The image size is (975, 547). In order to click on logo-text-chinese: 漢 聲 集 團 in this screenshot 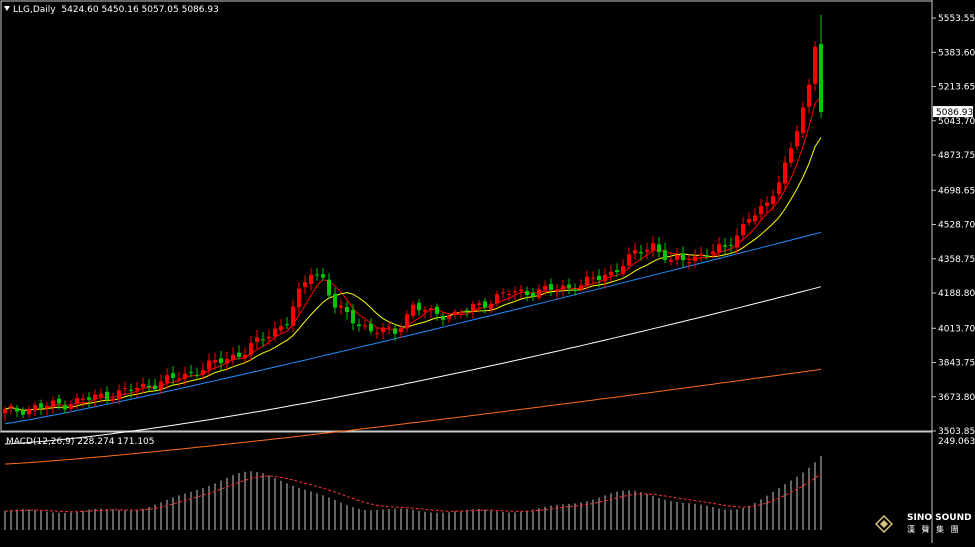, I will do `click(934, 529)`.